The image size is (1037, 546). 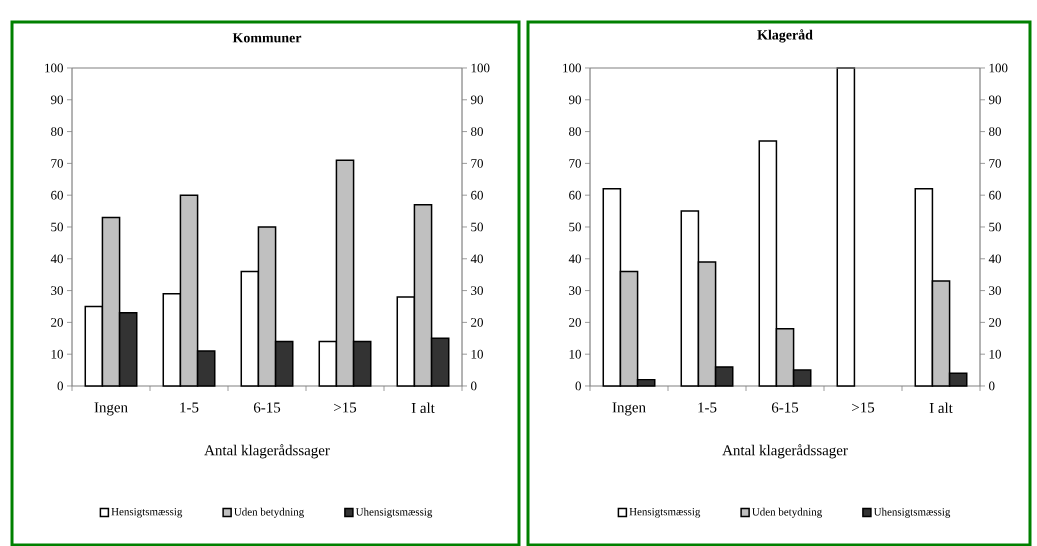 I want to click on bar, so click(x=846, y=227).